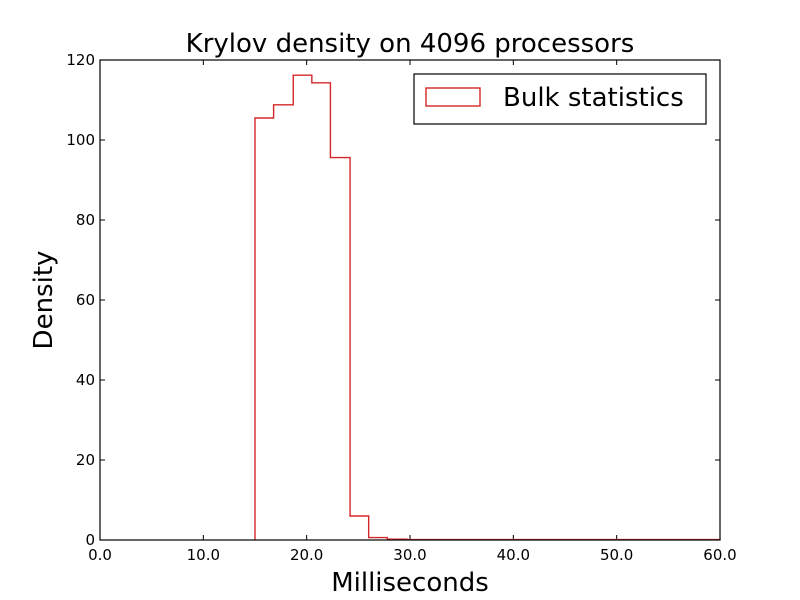 This screenshot has width=800, height=600. I want to click on legend-box, so click(560, 99).